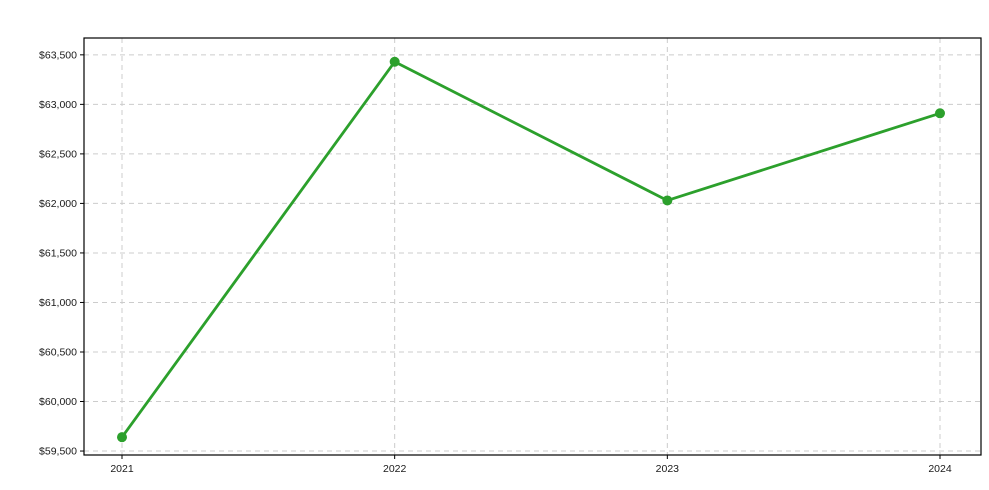  Describe the element at coordinates (122, 469) in the screenshot. I see `x-tick-label: 2021` at that location.